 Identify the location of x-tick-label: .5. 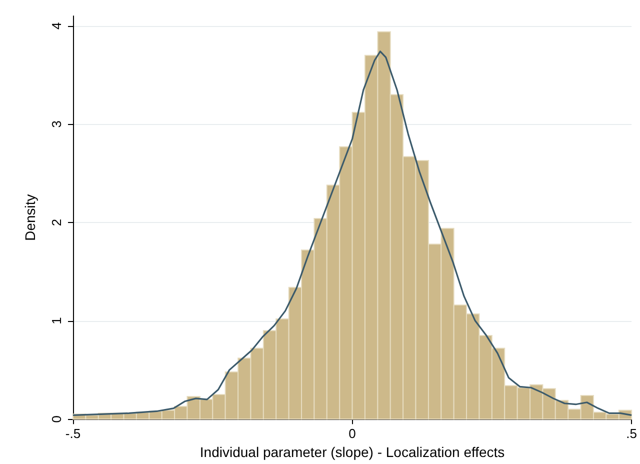
(631, 434).